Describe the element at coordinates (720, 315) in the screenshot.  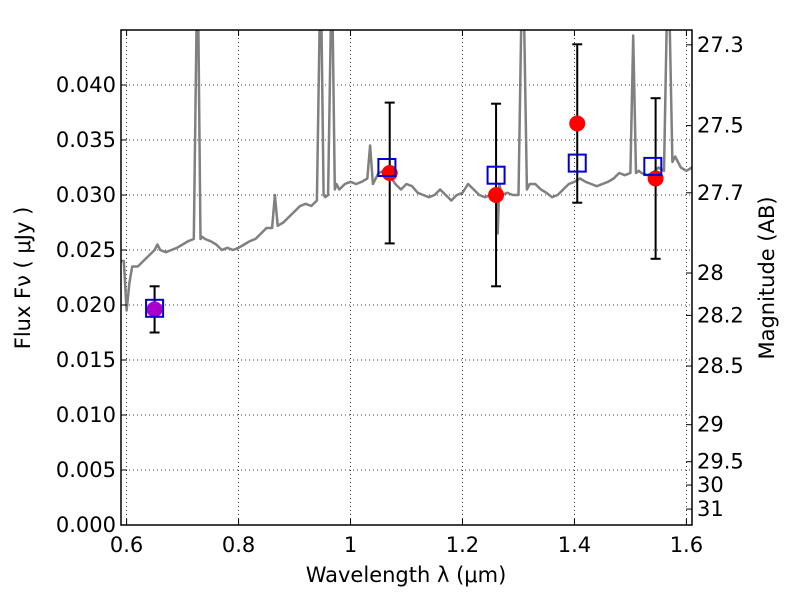
I see `magnitude-tick-label: 28.2` at that location.